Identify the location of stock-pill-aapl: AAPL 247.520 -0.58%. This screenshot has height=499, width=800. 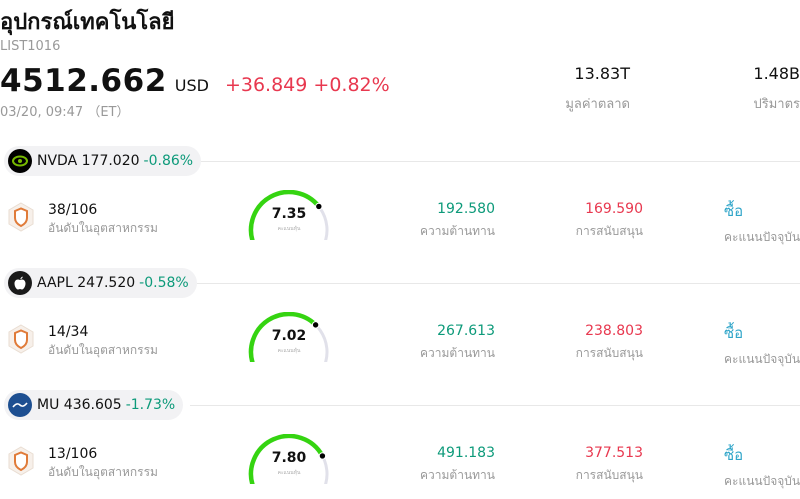
(100, 283).